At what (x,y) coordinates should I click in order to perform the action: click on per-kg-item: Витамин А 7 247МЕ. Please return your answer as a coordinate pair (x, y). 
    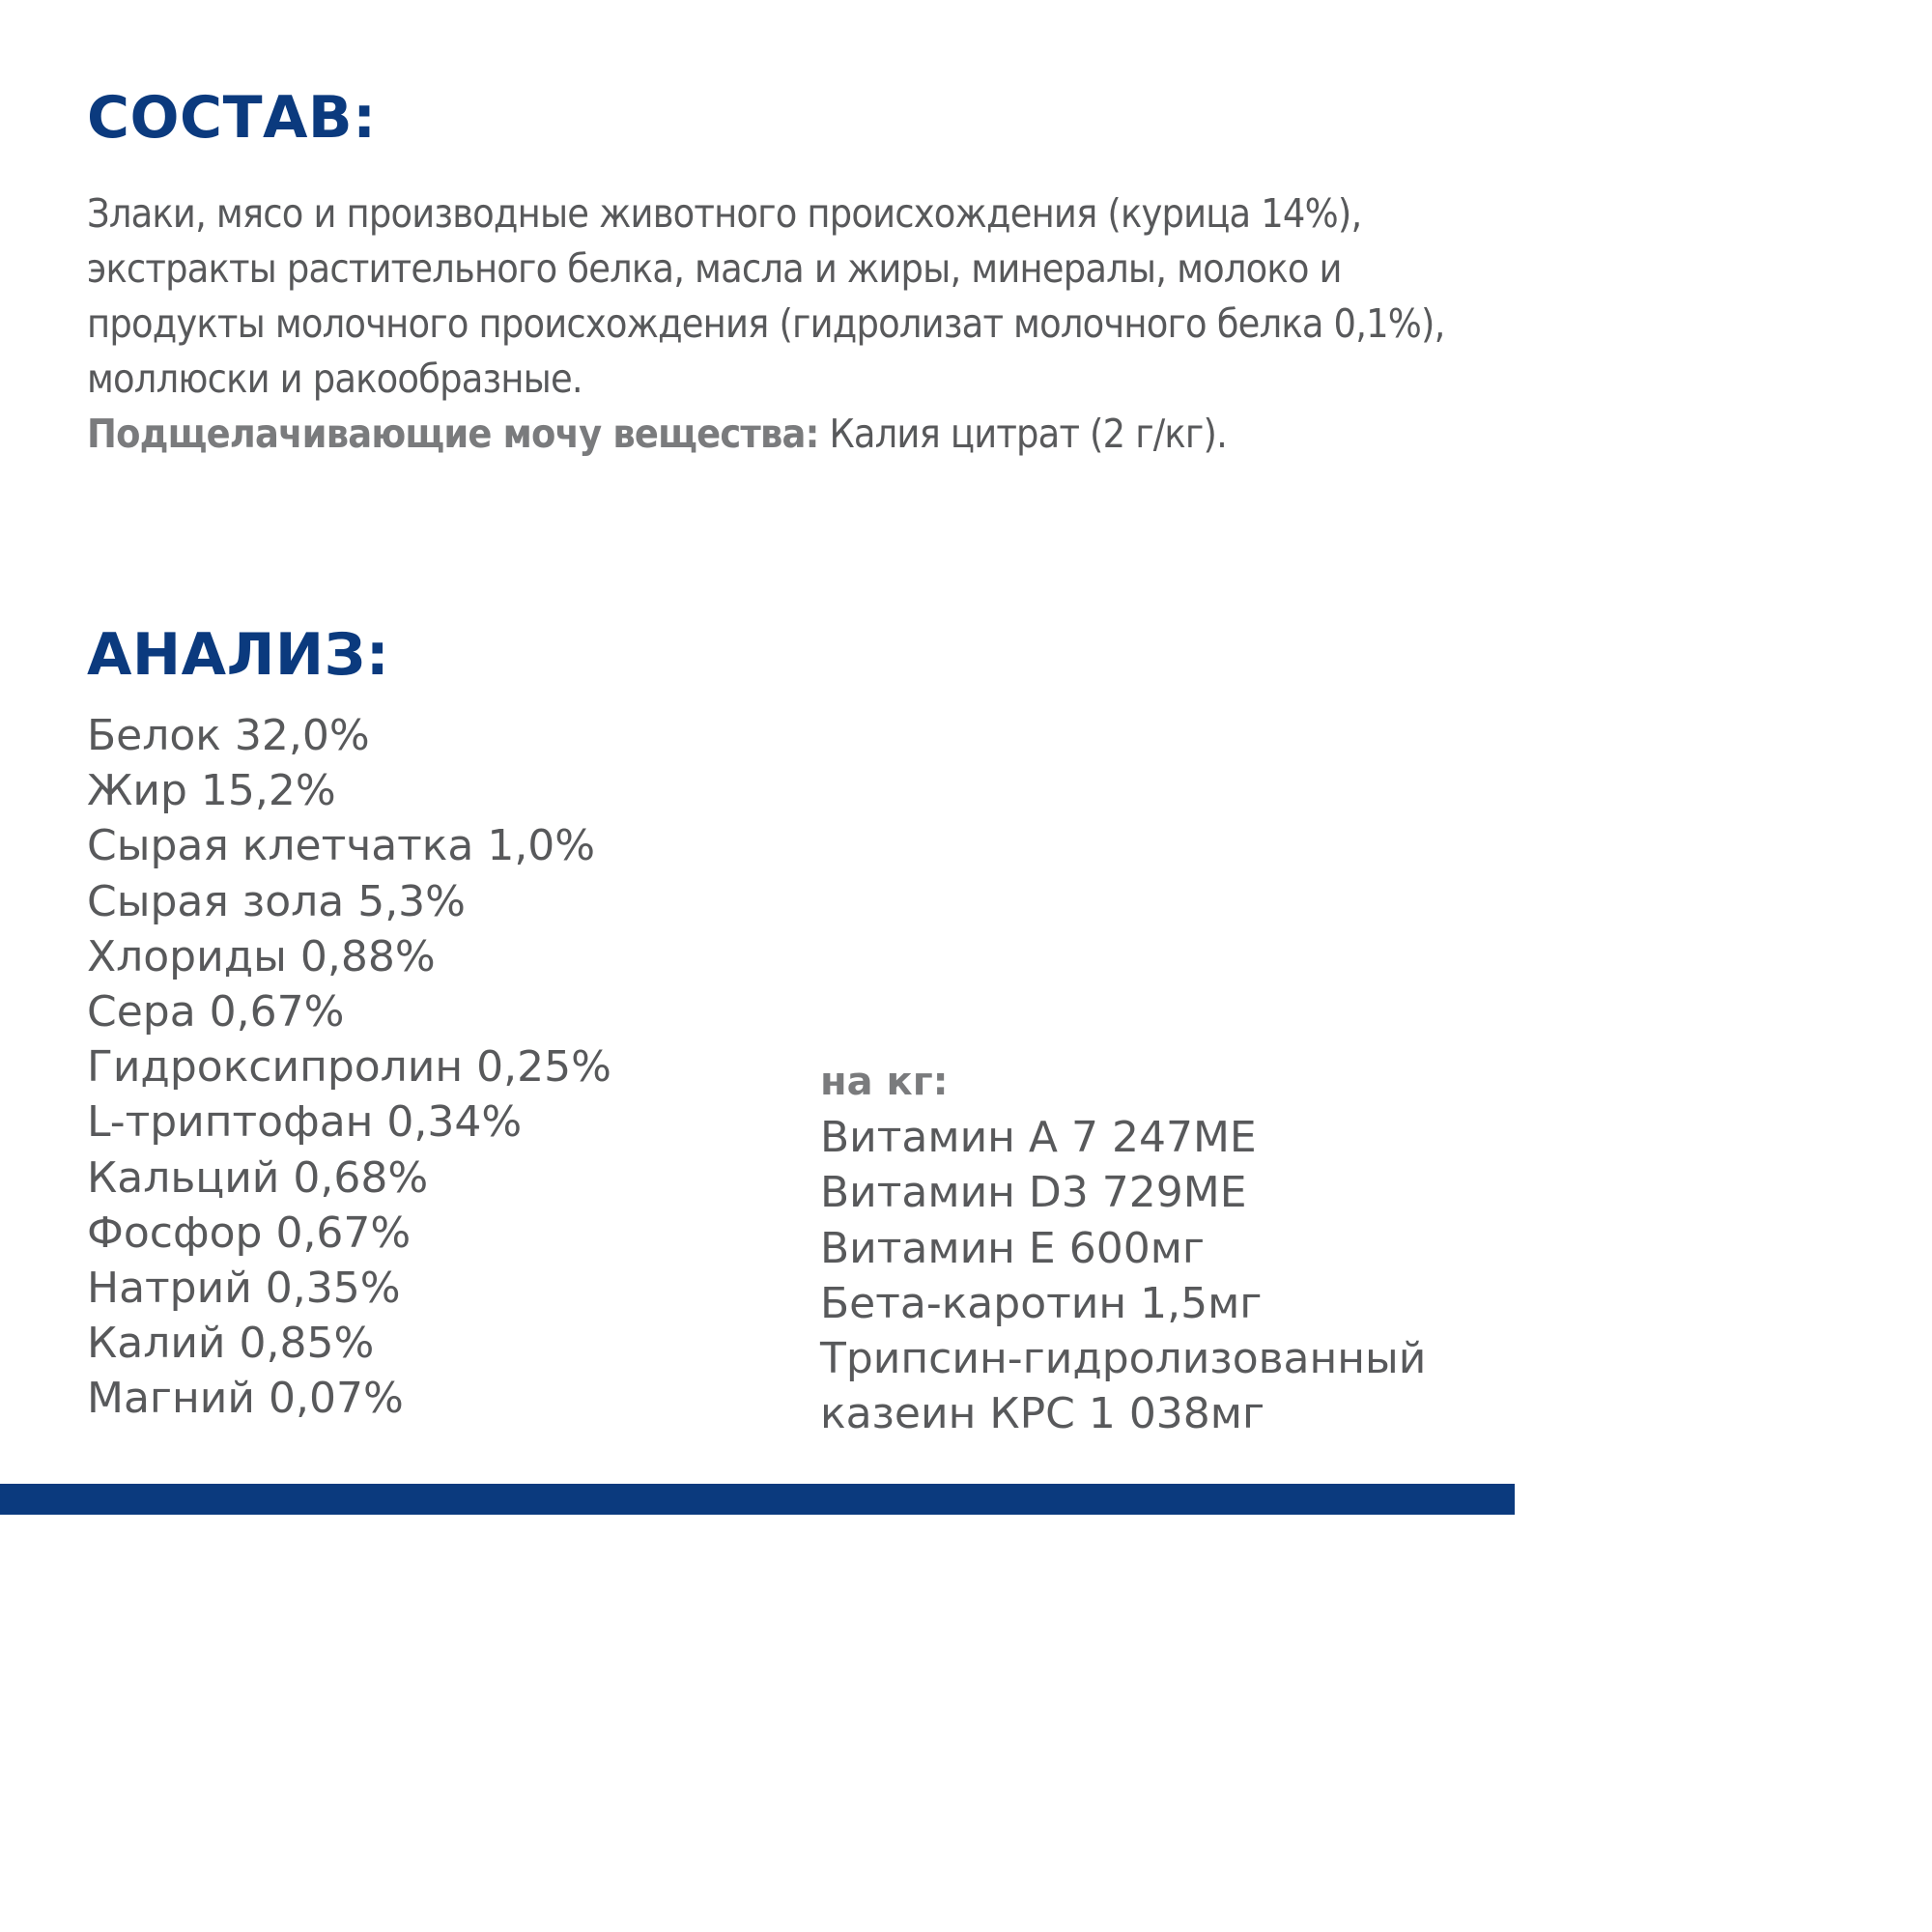
    Looking at the image, I should click on (1038, 1138).